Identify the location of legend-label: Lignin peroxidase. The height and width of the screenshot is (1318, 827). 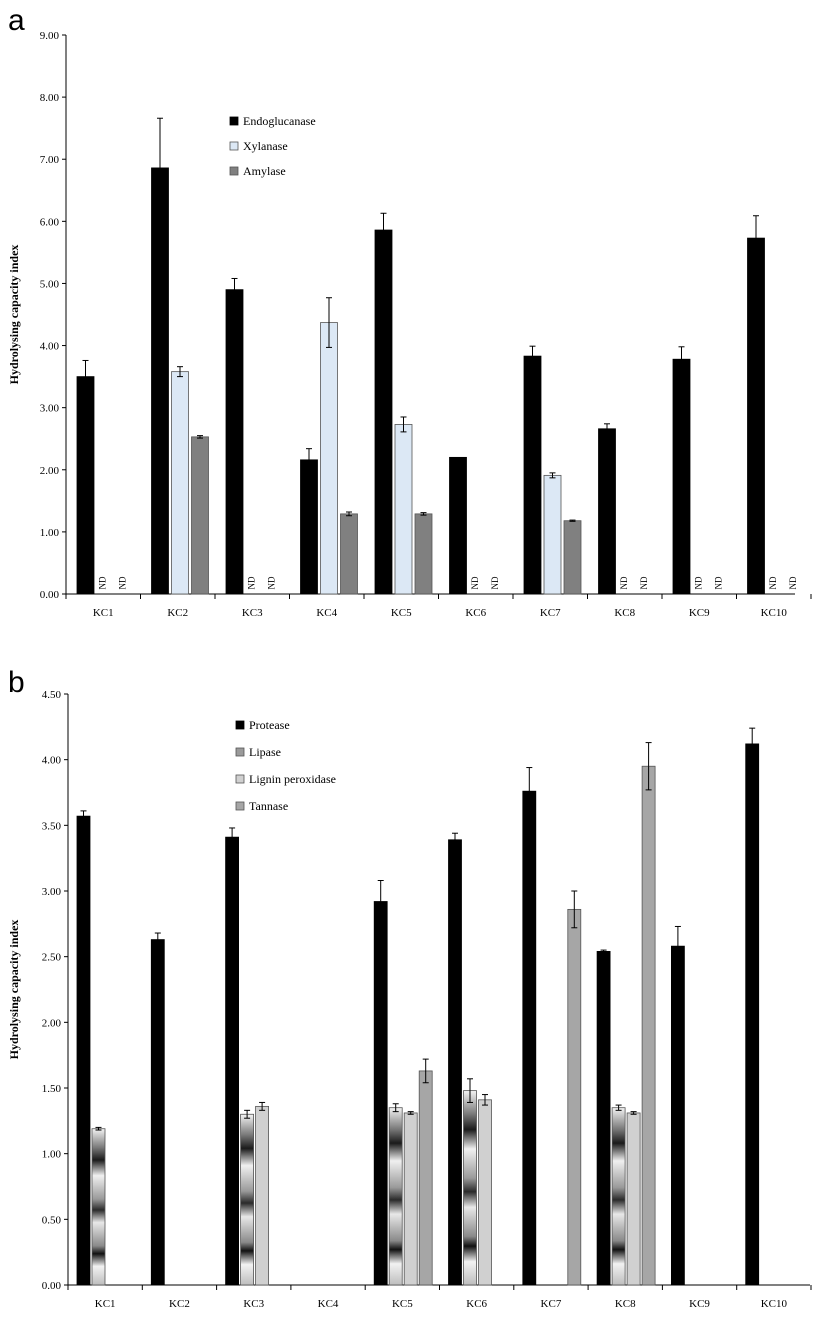
(292, 779).